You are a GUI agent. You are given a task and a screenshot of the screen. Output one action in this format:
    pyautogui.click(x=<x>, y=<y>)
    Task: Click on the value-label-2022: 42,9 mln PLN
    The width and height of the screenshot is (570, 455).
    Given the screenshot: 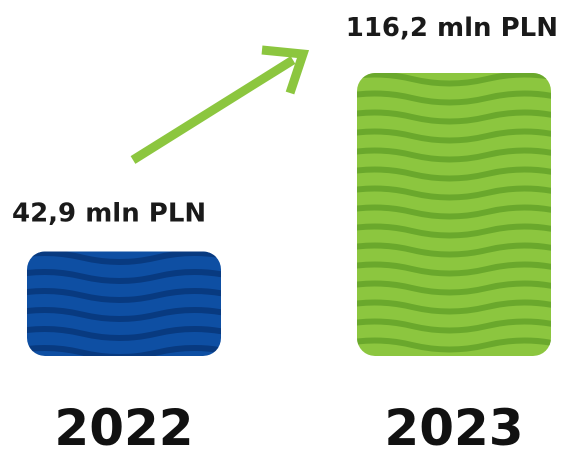 What is the action you would take?
    pyautogui.click(x=109, y=214)
    